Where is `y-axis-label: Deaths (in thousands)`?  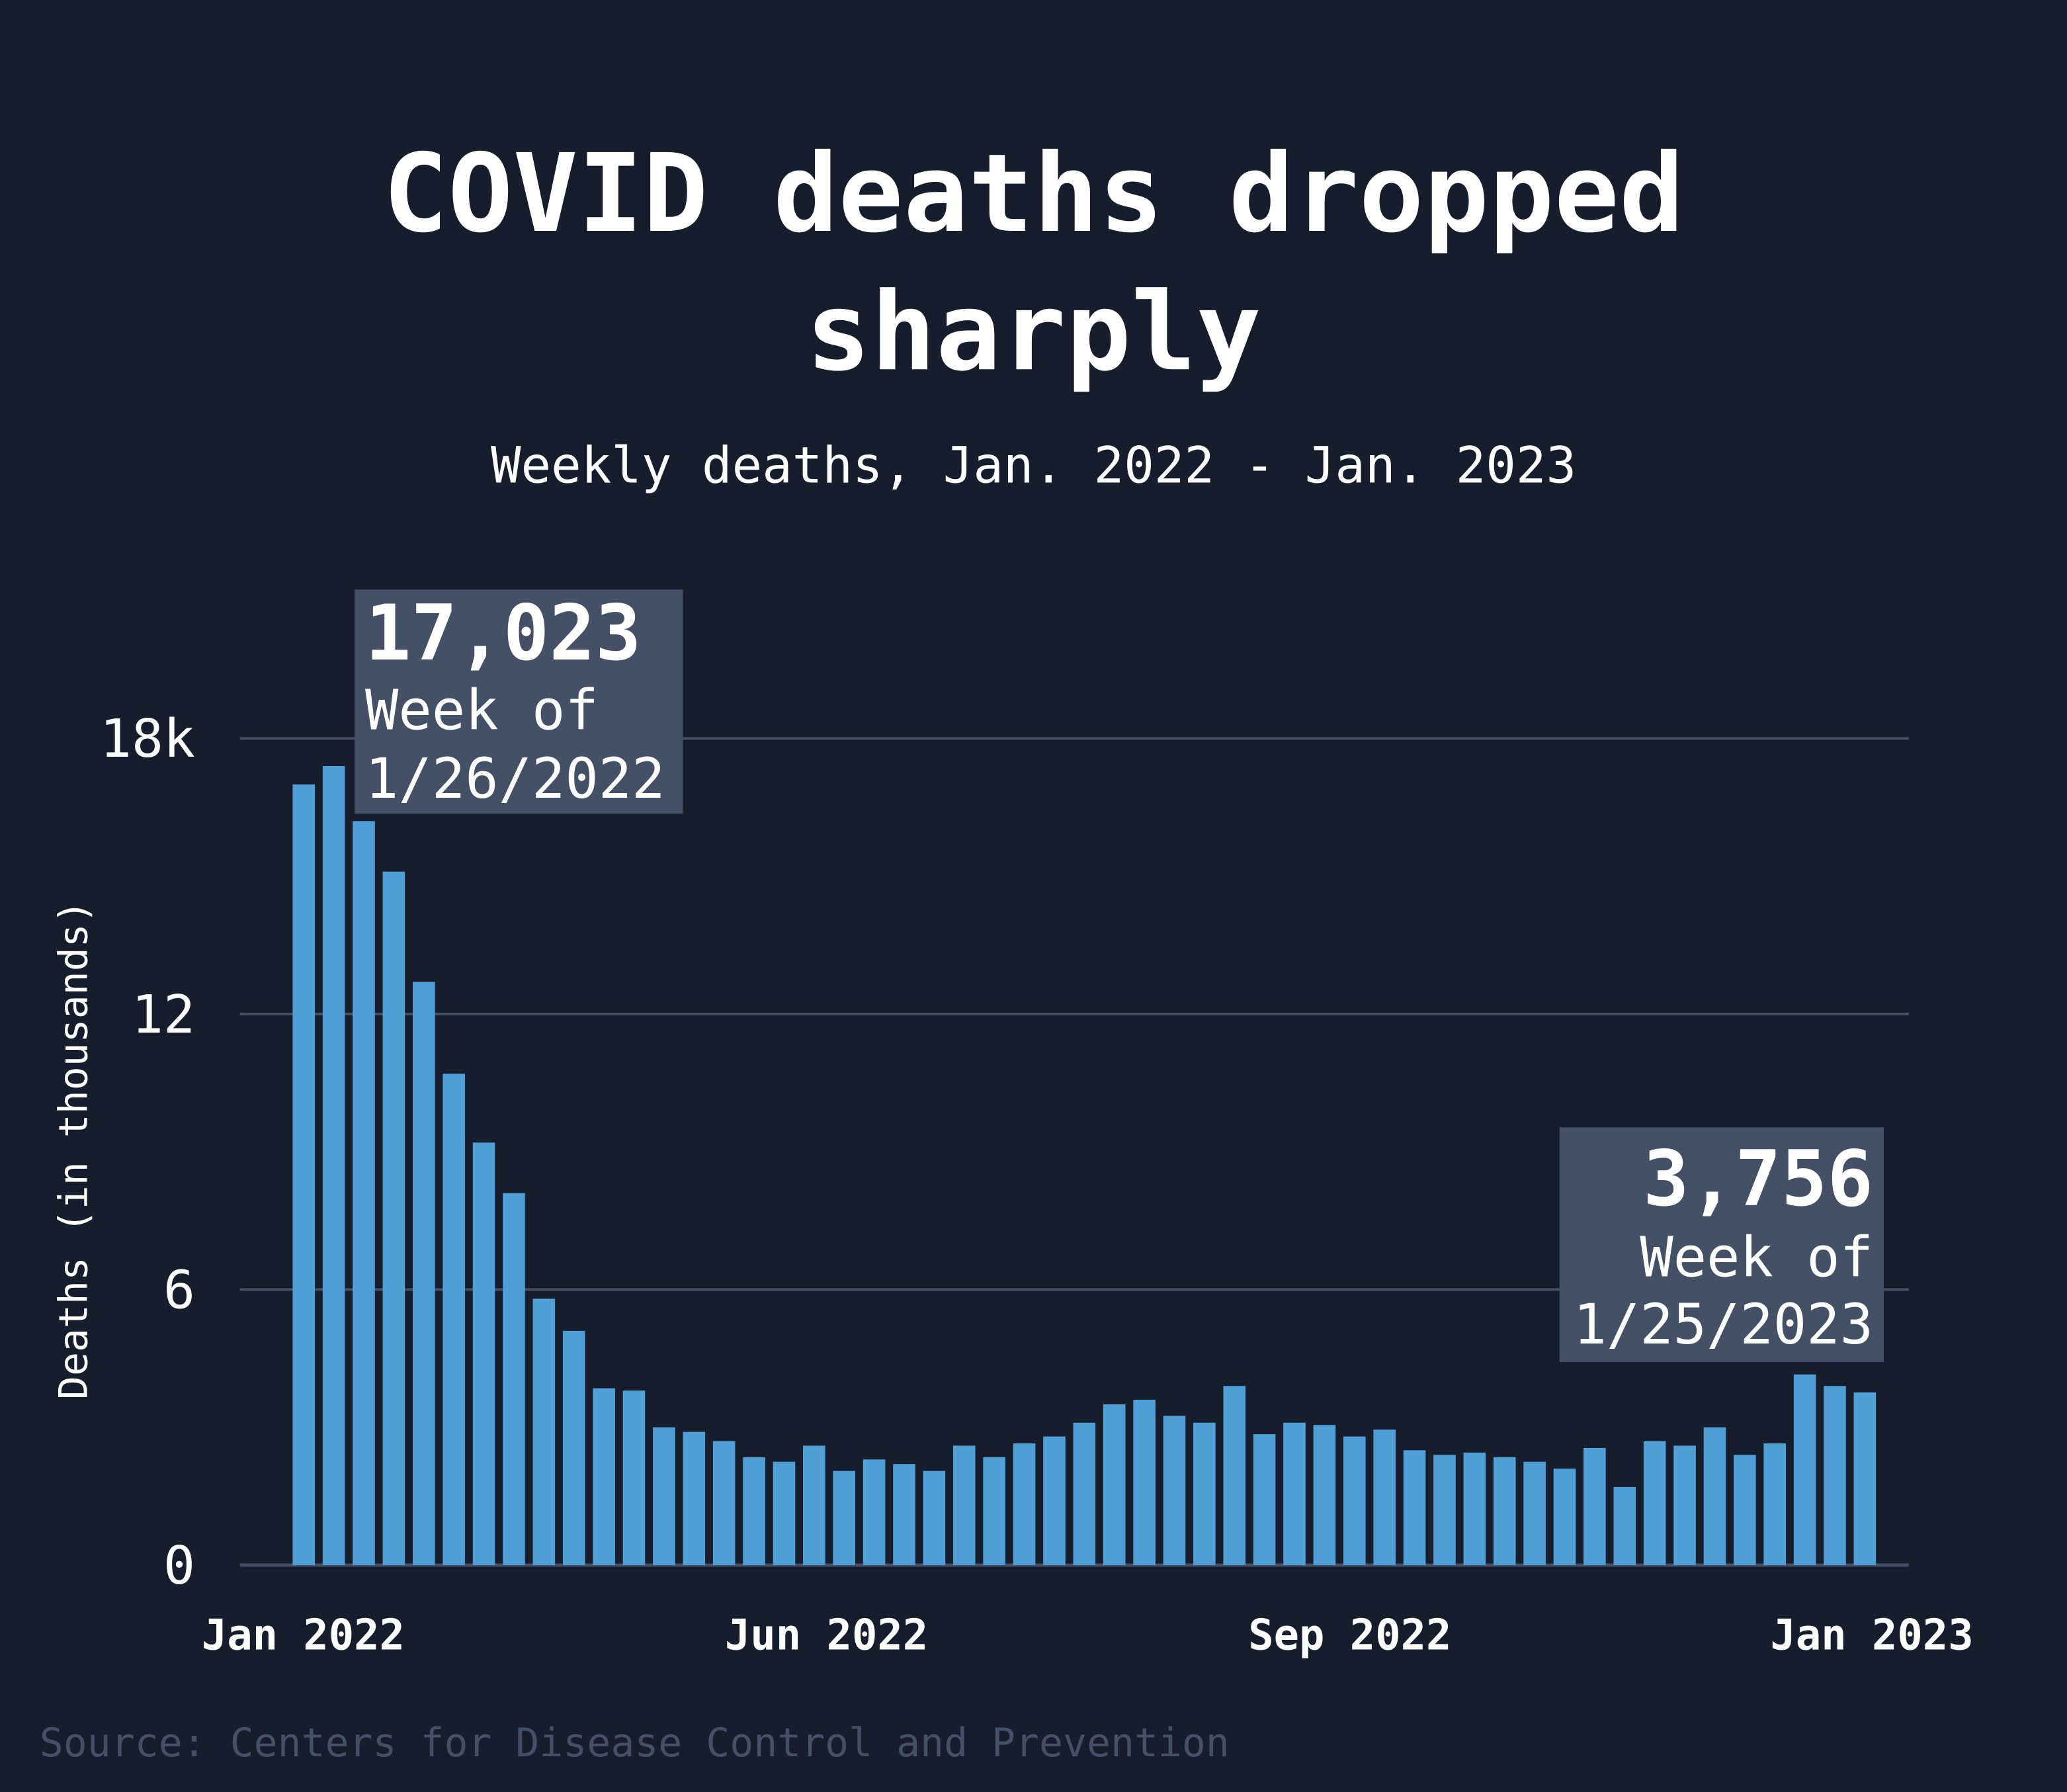 y-axis-label: Deaths (in thousands) is located at coordinates (74, 1150).